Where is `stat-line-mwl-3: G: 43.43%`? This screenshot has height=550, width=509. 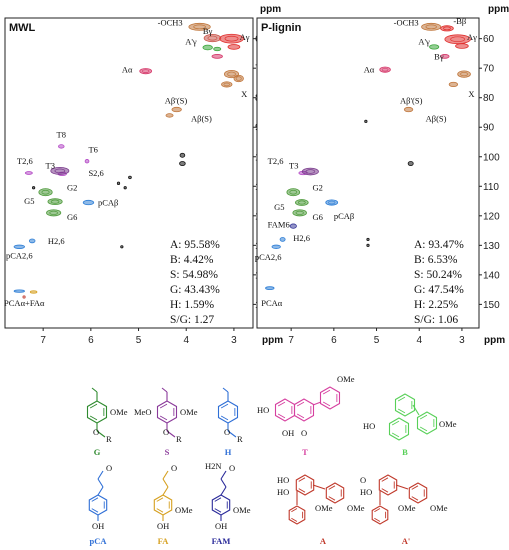 stat-line-mwl-3: G: 43.43% is located at coordinates (195, 290).